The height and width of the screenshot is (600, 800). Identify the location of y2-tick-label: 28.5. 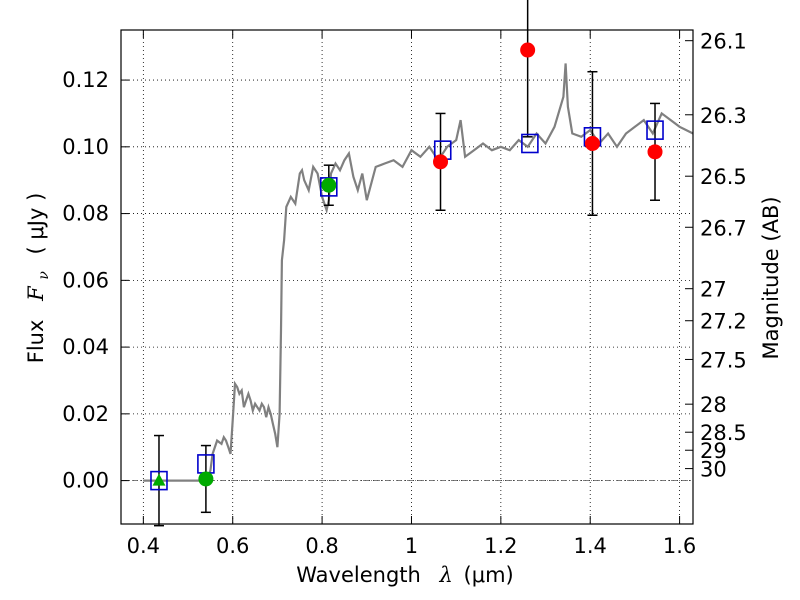
(723, 433).